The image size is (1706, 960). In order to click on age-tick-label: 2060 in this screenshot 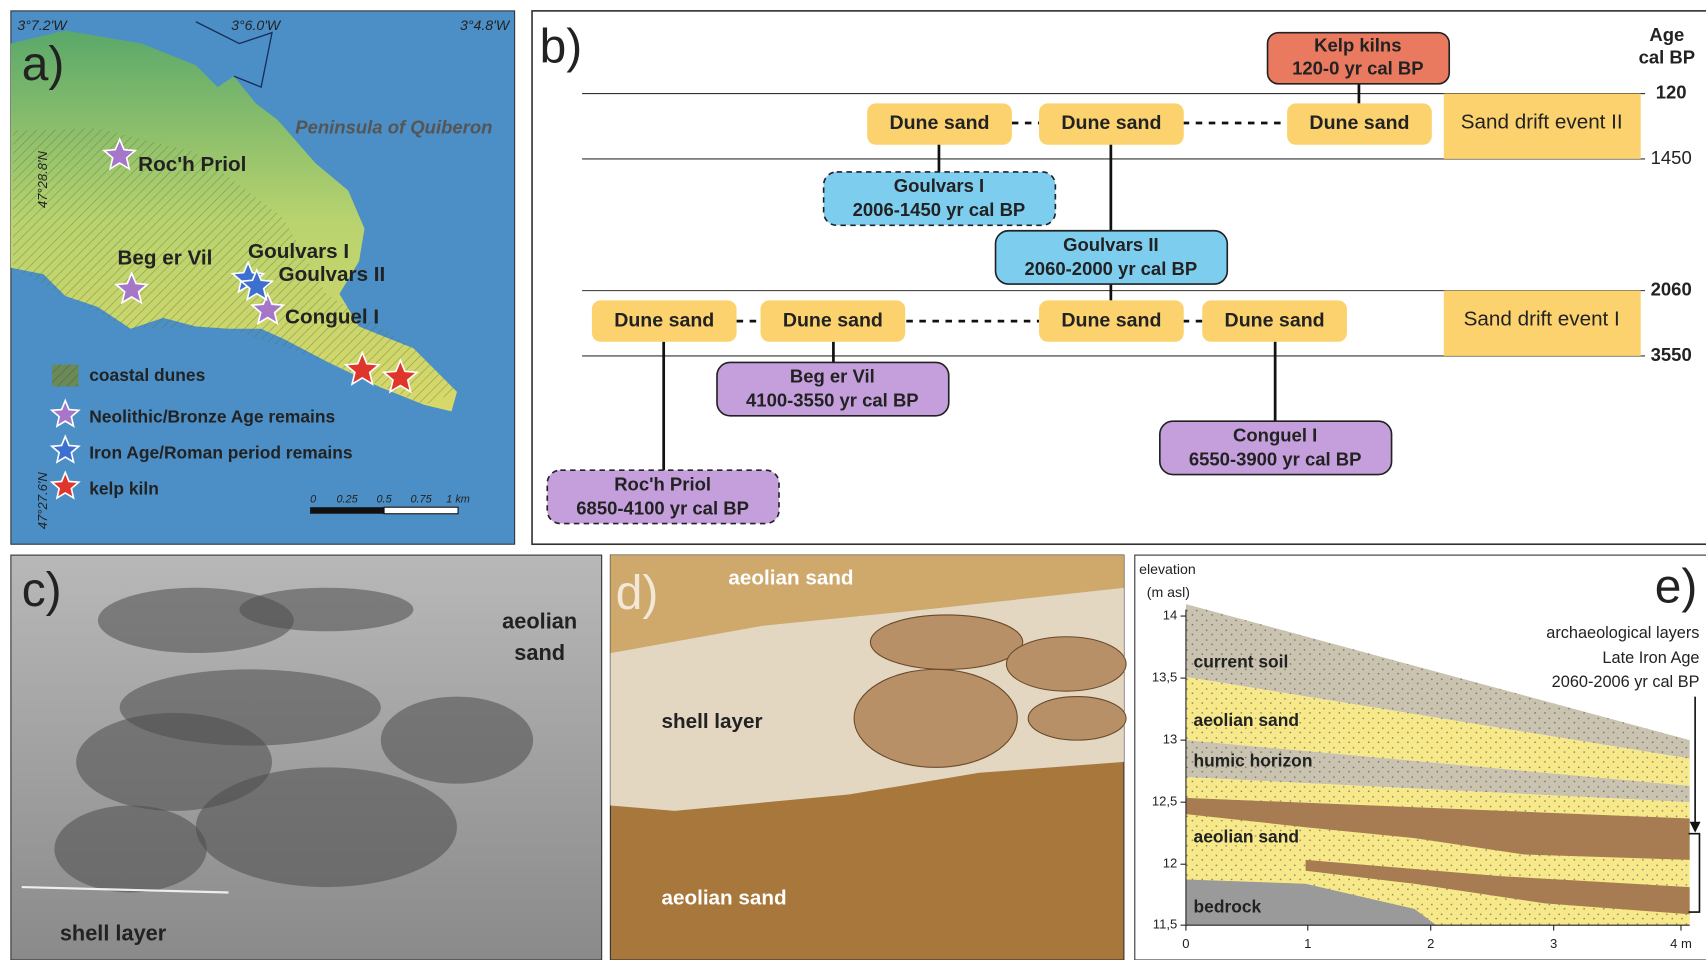, I will do `click(1671, 289)`.